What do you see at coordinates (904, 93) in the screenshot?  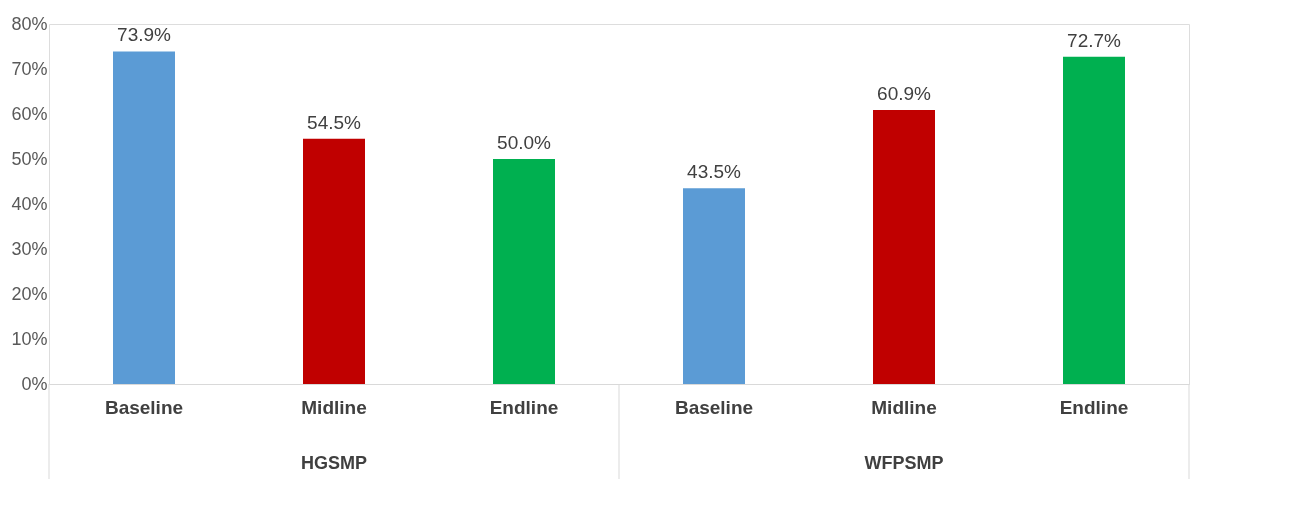 I see `data-label: 60.9%` at bounding box center [904, 93].